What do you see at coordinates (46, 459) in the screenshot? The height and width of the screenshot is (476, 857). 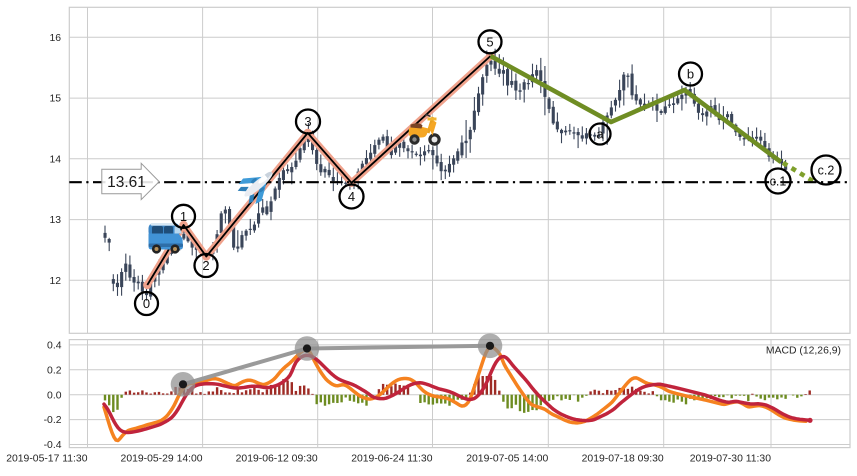 I see `svg-text: 2019-05-17 11:30` at bounding box center [46, 459].